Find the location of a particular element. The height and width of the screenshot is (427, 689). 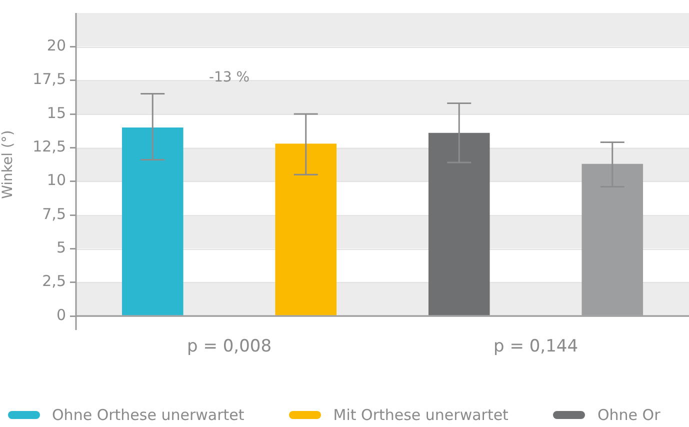

text: p = 0,144 is located at coordinates (535, 346).